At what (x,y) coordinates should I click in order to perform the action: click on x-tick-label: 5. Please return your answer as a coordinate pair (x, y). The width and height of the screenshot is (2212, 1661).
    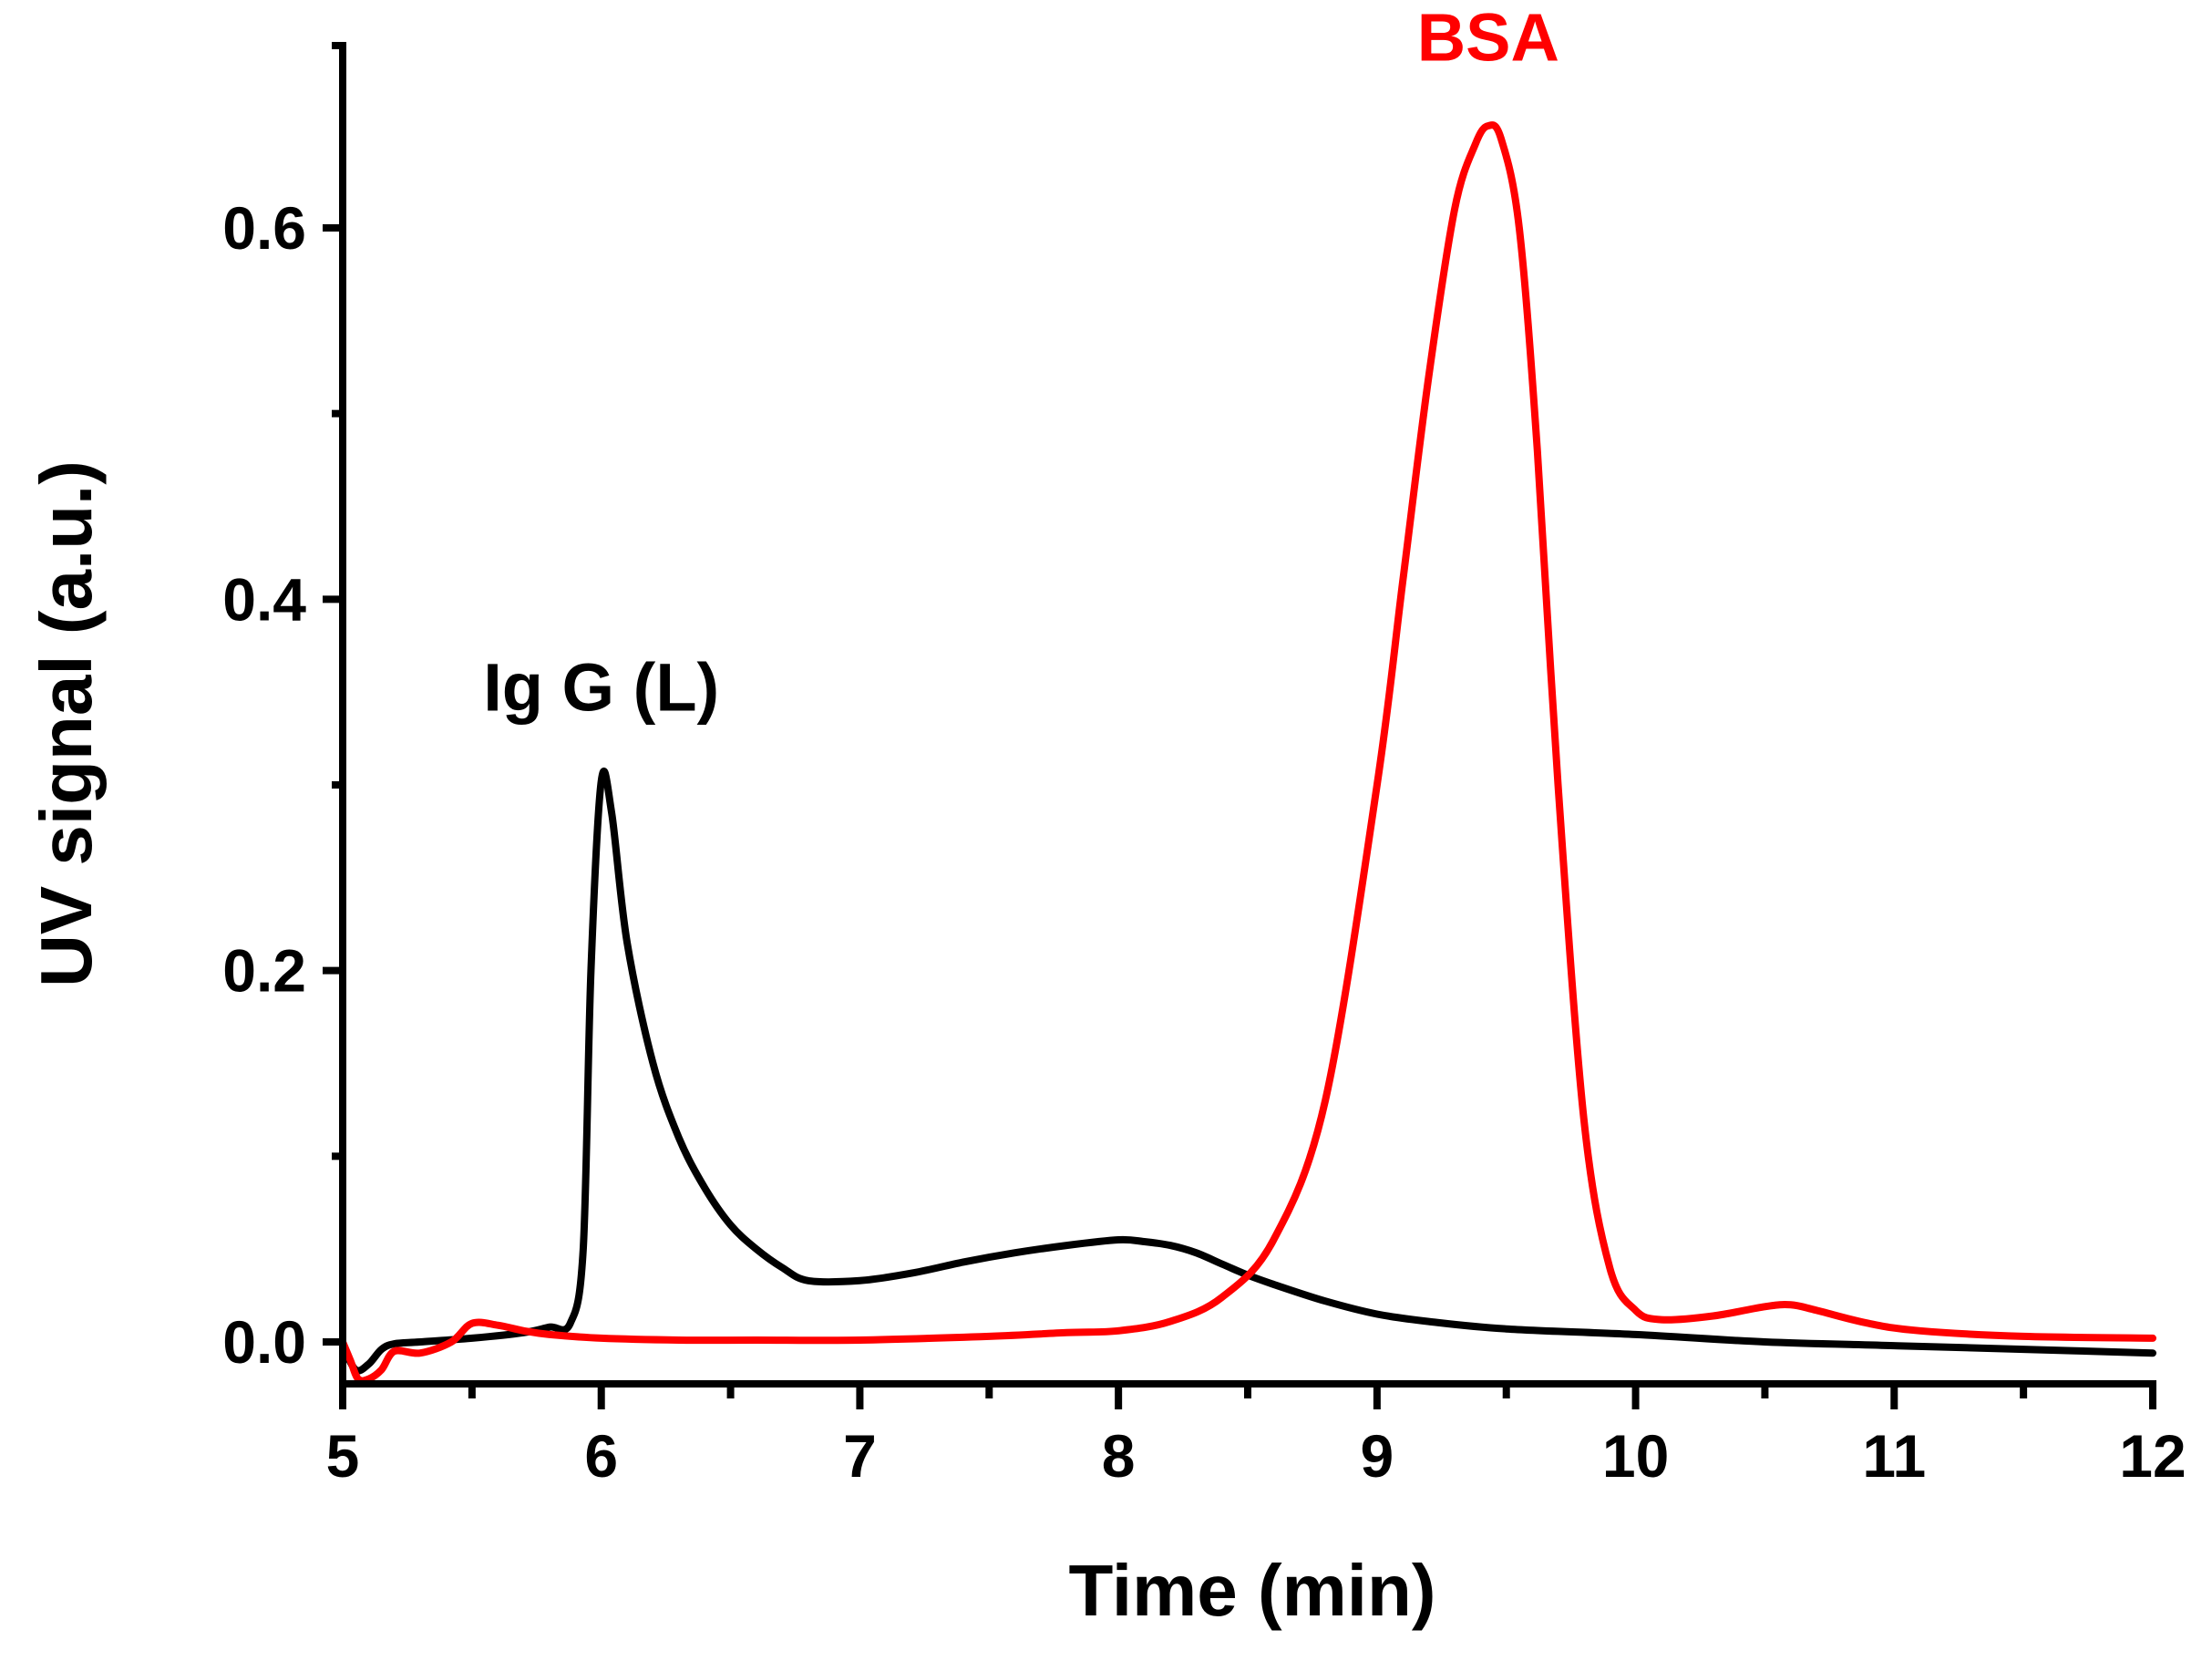
    Looking at the image, I should click on (343, 1456).